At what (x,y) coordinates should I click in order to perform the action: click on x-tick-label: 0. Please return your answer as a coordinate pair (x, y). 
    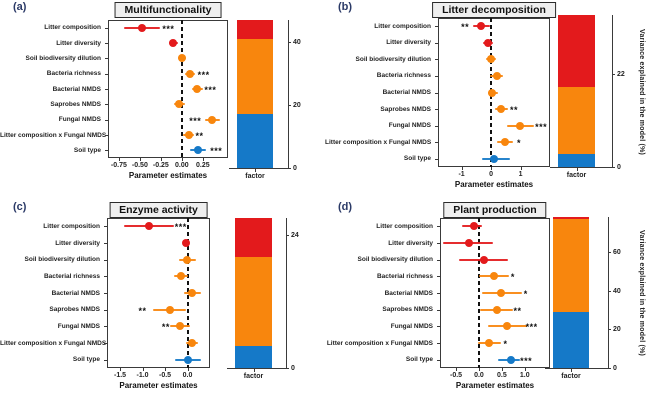
    Looking at the image, I should click on (491, 174).